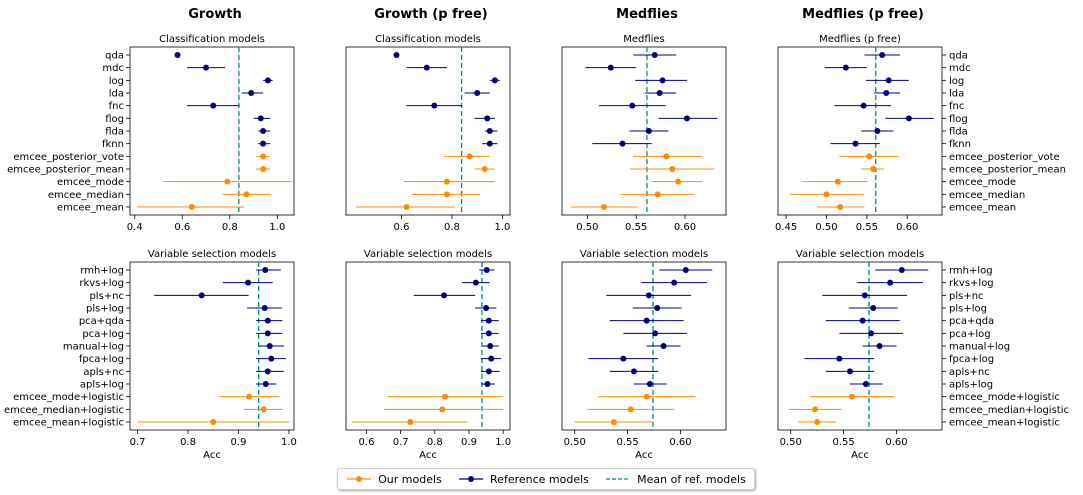  I want to click on category-label: emcee_median+logistic, so click(64, 410).